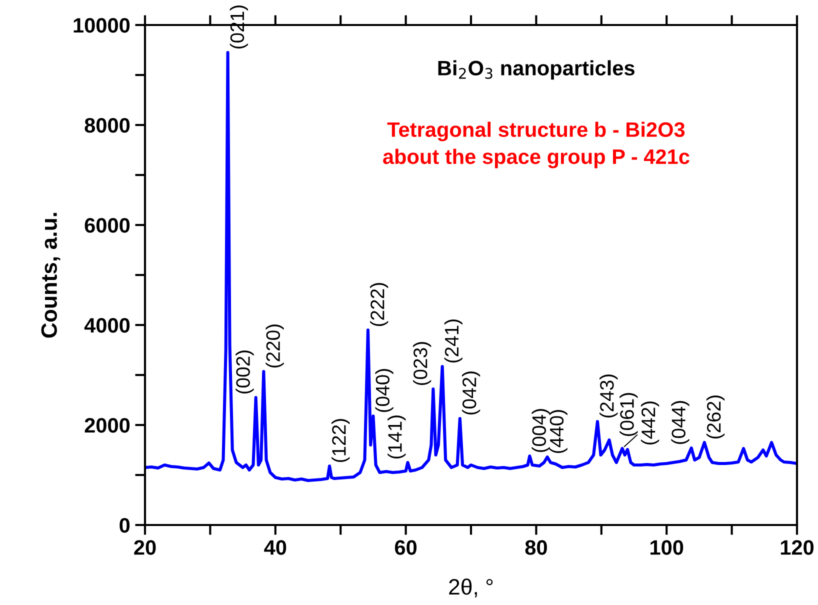 Image resolution: width=818 pixels, height=605 pixels. Describe the element at coordinates (125, 525) in the screenshot. I see `y-tick-label: 0` at that location.